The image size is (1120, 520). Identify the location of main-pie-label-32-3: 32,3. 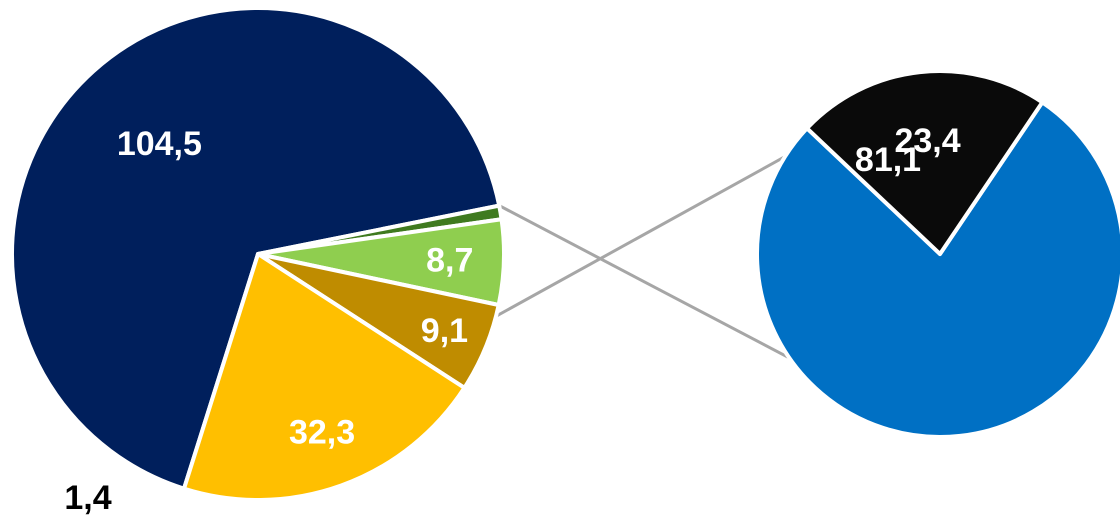
(322, 432).